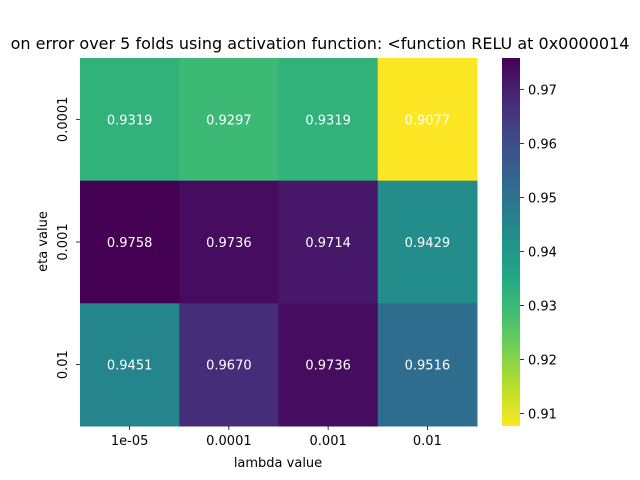  Describe the element at coordinates (529, 242) in the screenshot. I see `colorbar: 0.91 0.92 0.93 0.94 0.95 0.96 0.97` at that location.